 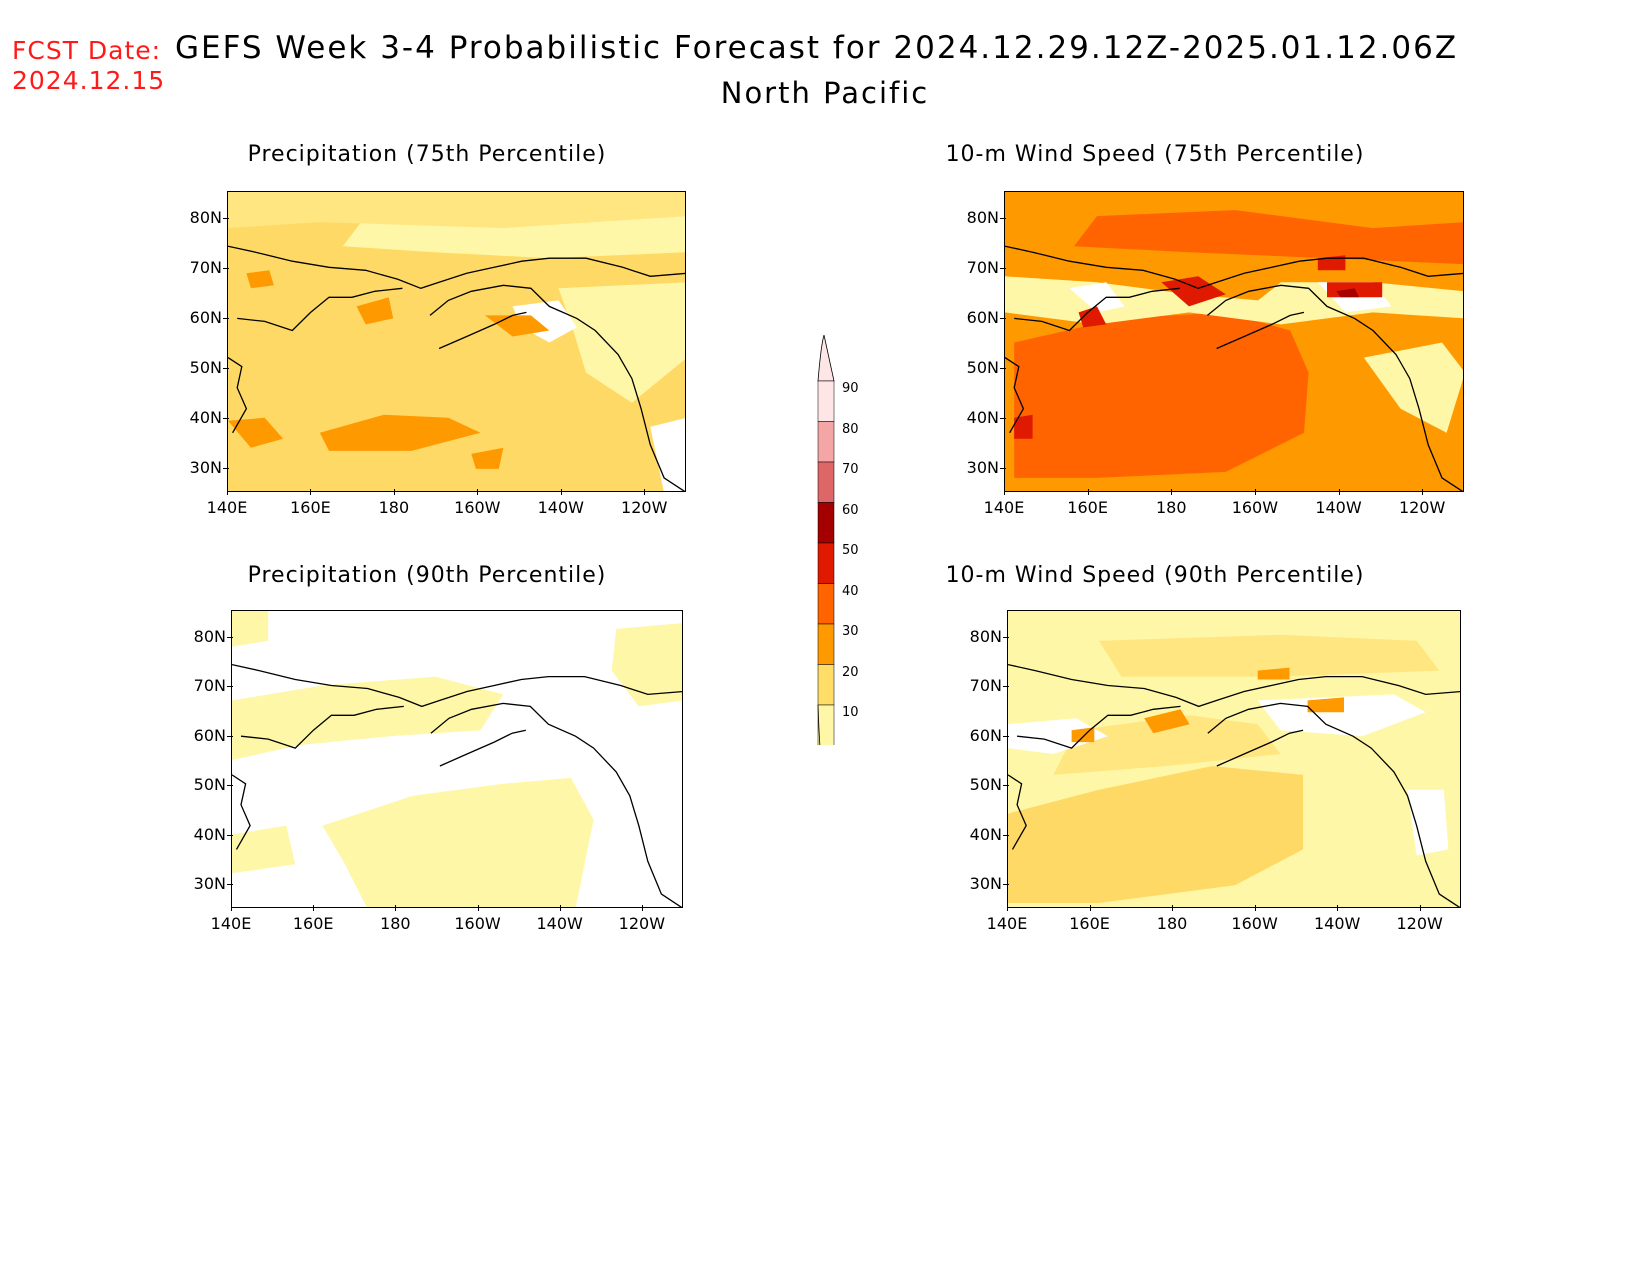 I want to click on forecast-date: FCST Date: 2024.12.15, so click(x=88, y=66).